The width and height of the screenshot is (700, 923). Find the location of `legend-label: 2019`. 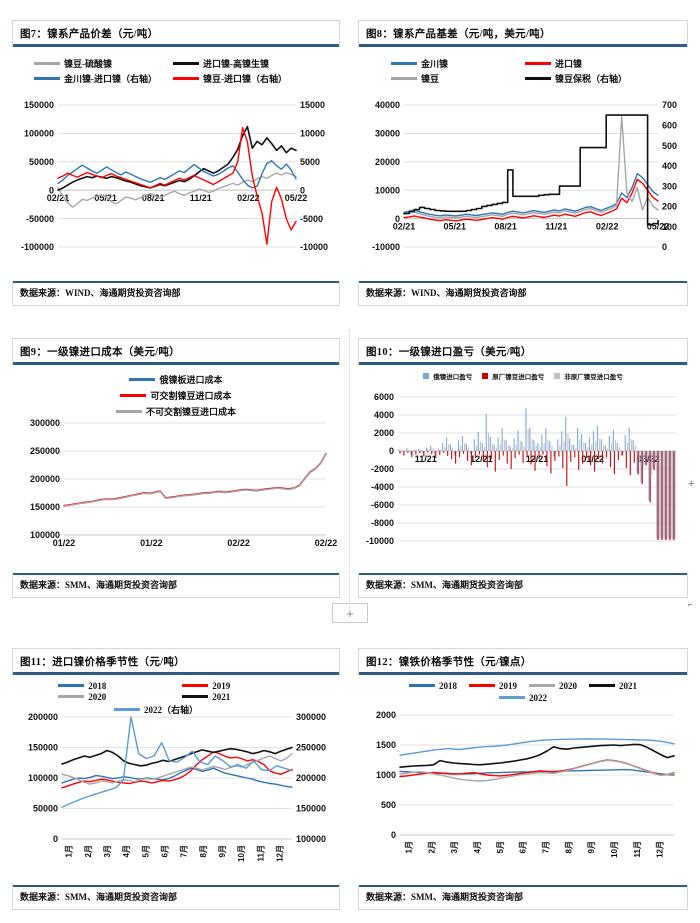

legend-label: 2019 is located at coordinates (508, 685).